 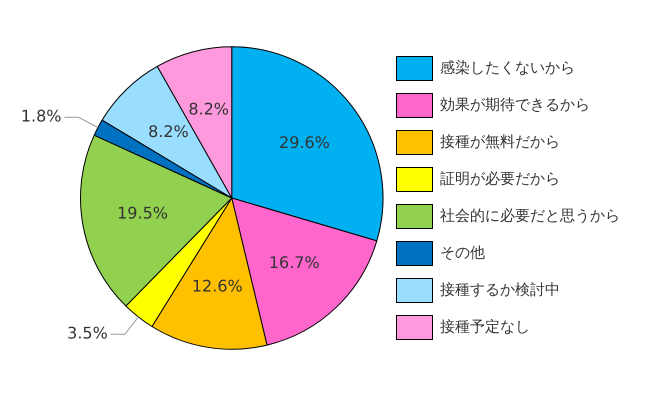 I want to click on data-label: 1.8%, so click(x=41, y=116).